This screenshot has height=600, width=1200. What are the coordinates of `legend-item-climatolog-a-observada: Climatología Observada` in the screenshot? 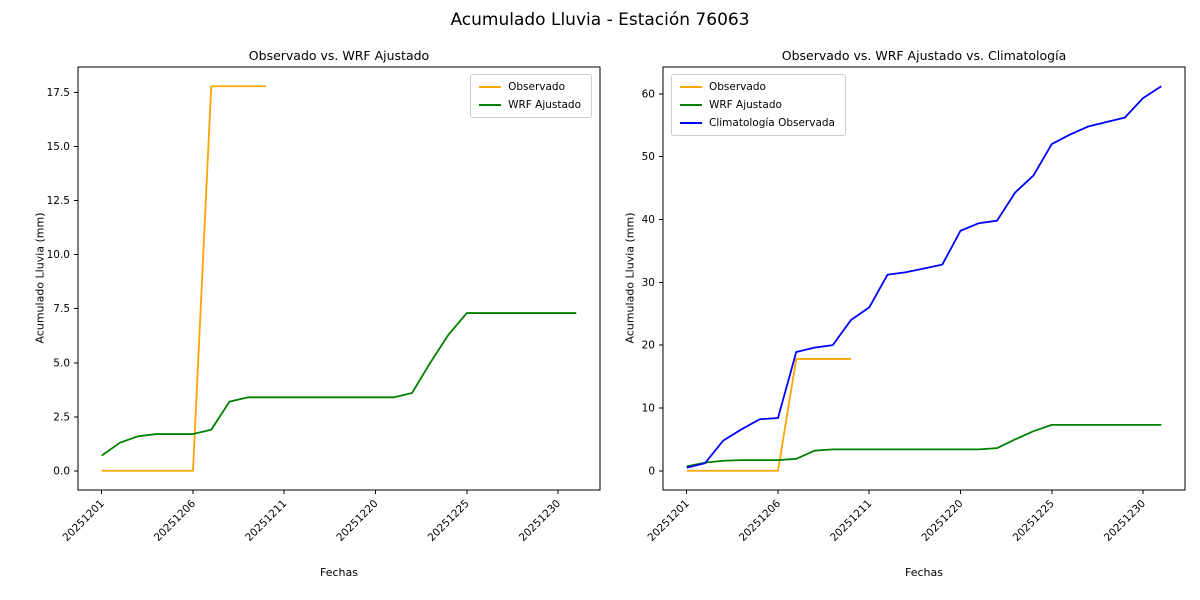 It's located at (757, 123).